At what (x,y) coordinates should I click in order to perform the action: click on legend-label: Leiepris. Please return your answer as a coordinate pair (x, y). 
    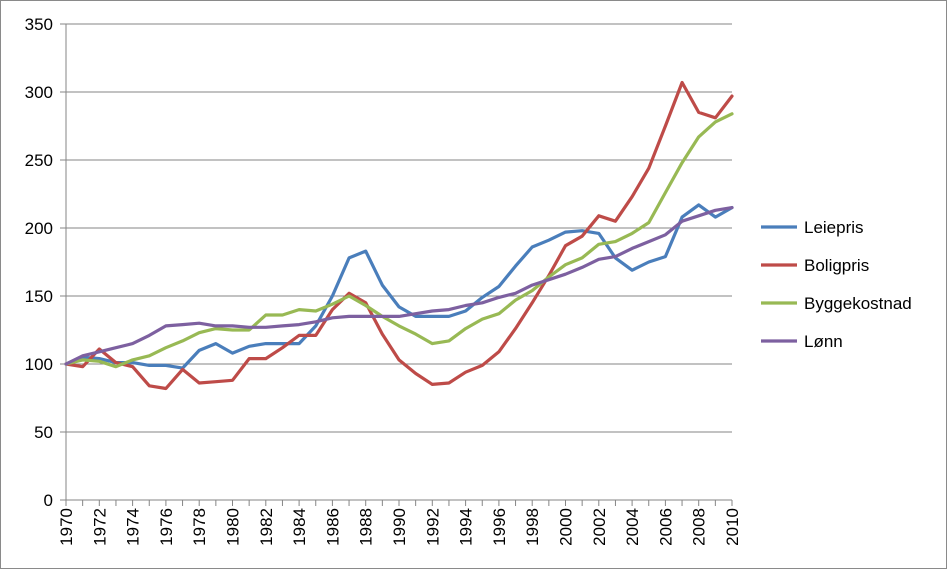
    Looking at the image, I should click on (834, 227).